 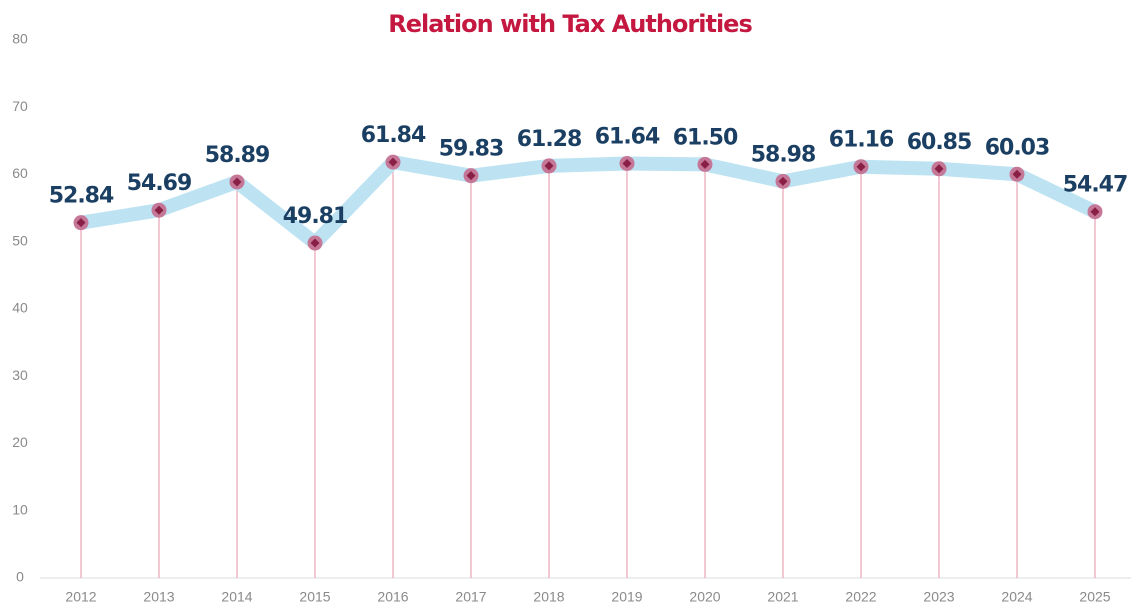 What do you see at coordinates (548, 597) in the screenshot?
I see `x-tick-label: 2018` at bounding box center [548, 597].